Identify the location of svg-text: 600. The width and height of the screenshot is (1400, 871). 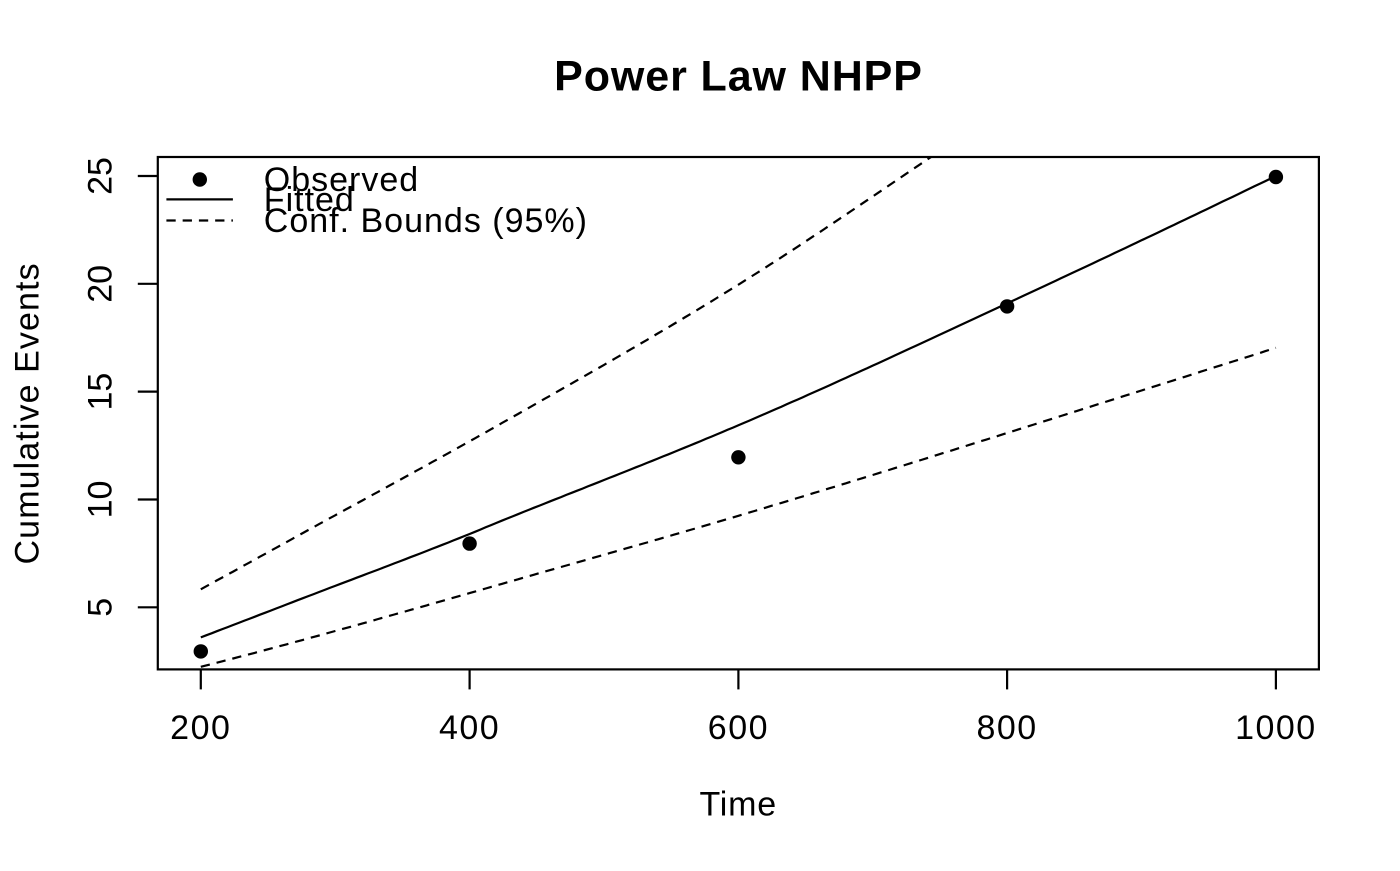
(738, 728).